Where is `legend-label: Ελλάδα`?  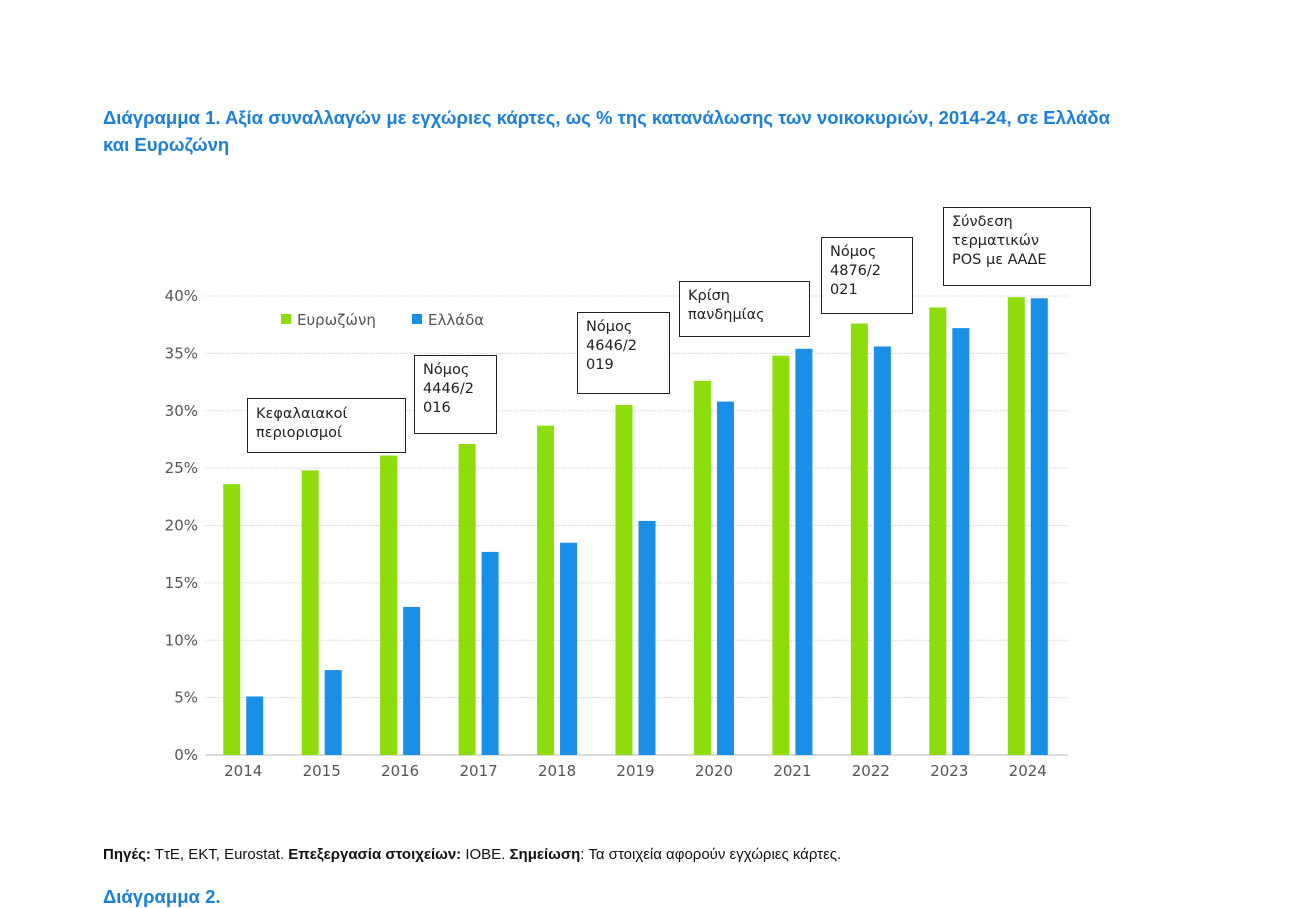 legend-label: Ελλάδα is located at coordinates (456, 320).